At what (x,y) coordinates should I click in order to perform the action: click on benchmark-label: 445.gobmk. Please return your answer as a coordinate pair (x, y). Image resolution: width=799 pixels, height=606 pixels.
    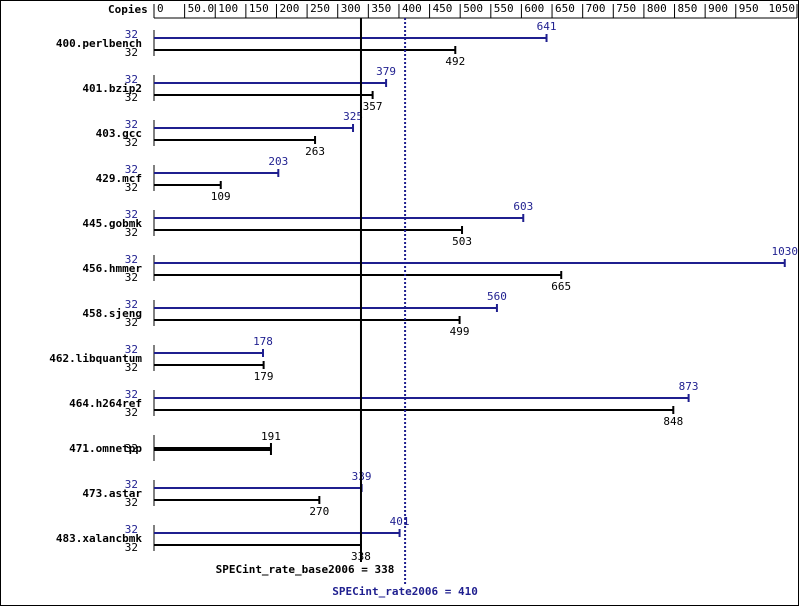
    Looking at the image, I should click on (112, 223).